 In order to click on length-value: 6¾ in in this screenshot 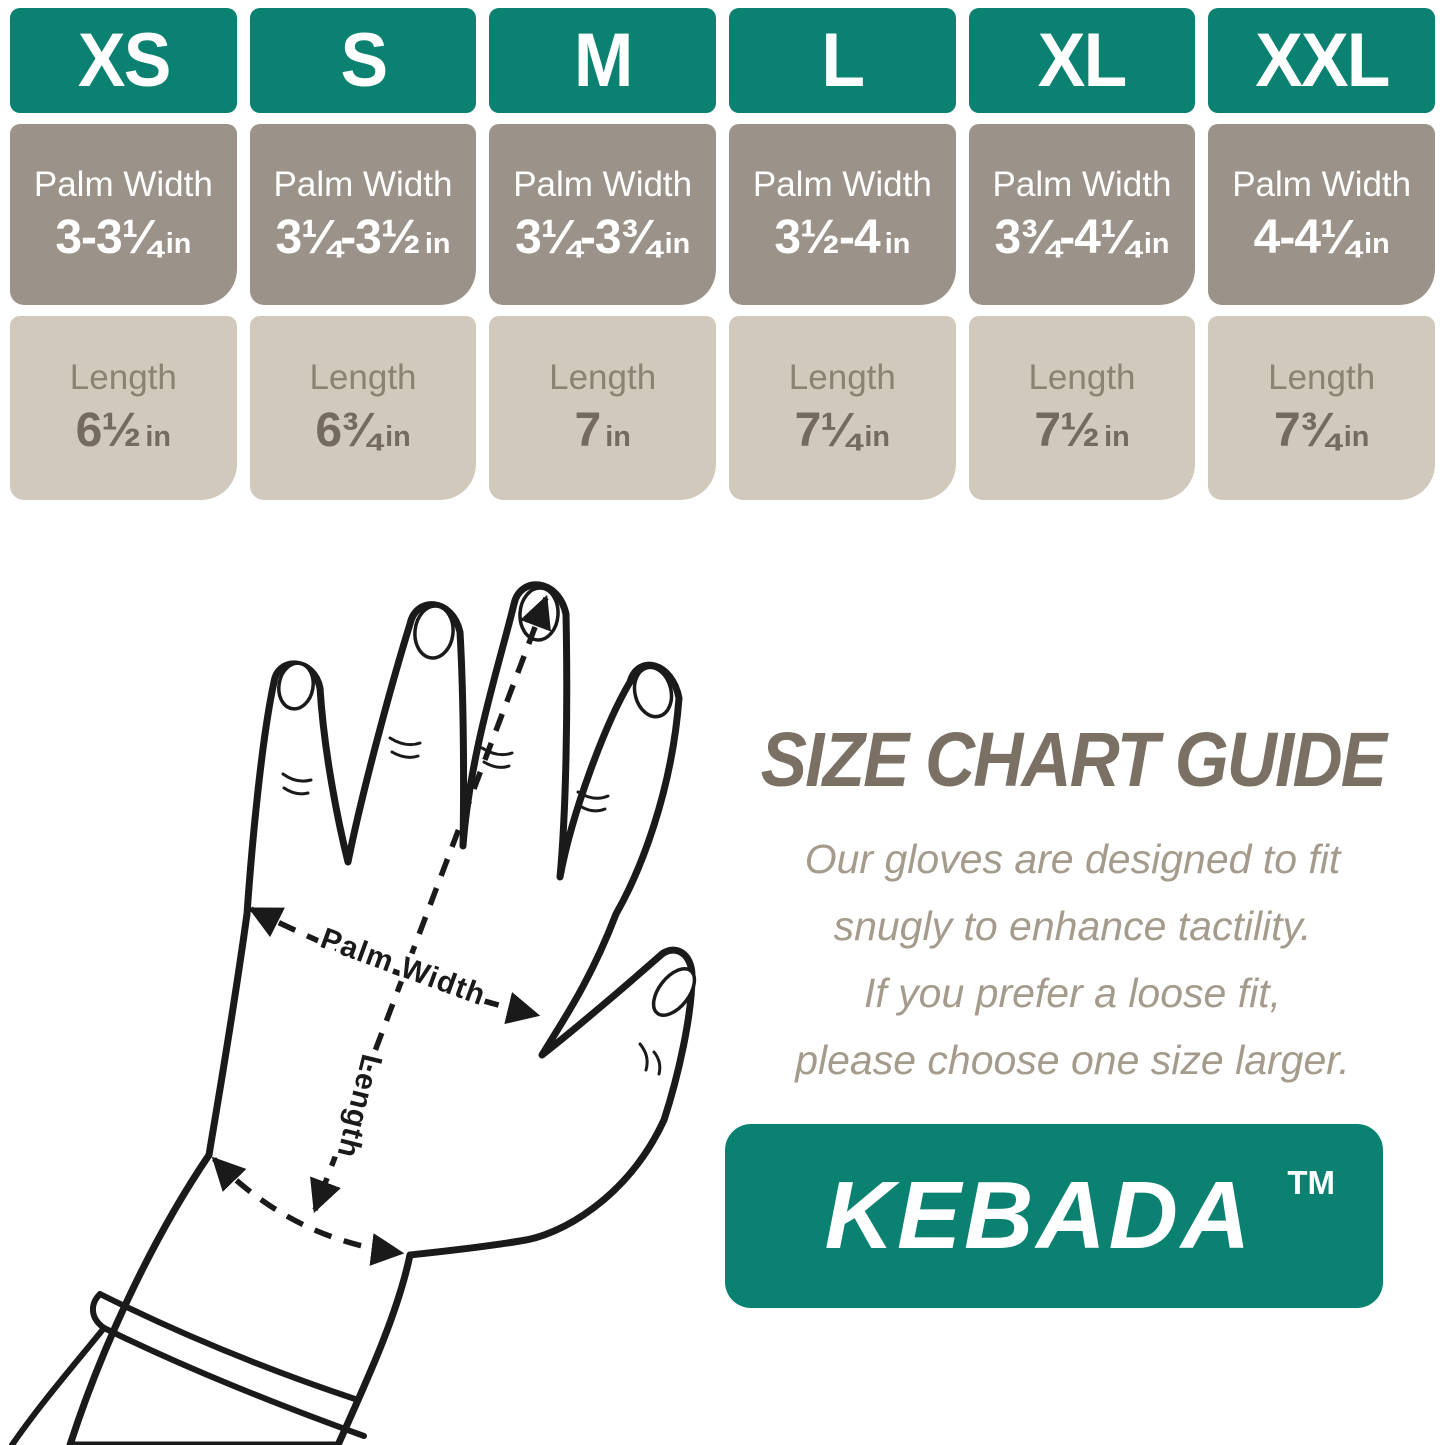, I will do `click(363, 430)`.